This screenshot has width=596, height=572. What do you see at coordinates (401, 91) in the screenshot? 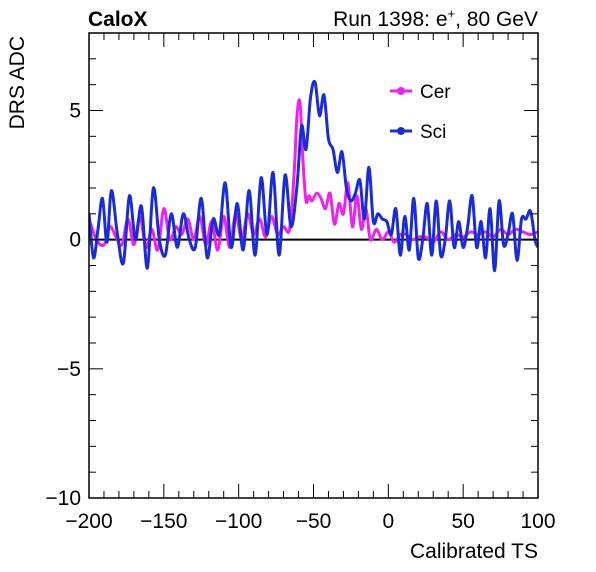
I see `legend-marker-cer` at bounding box center [401, 91].